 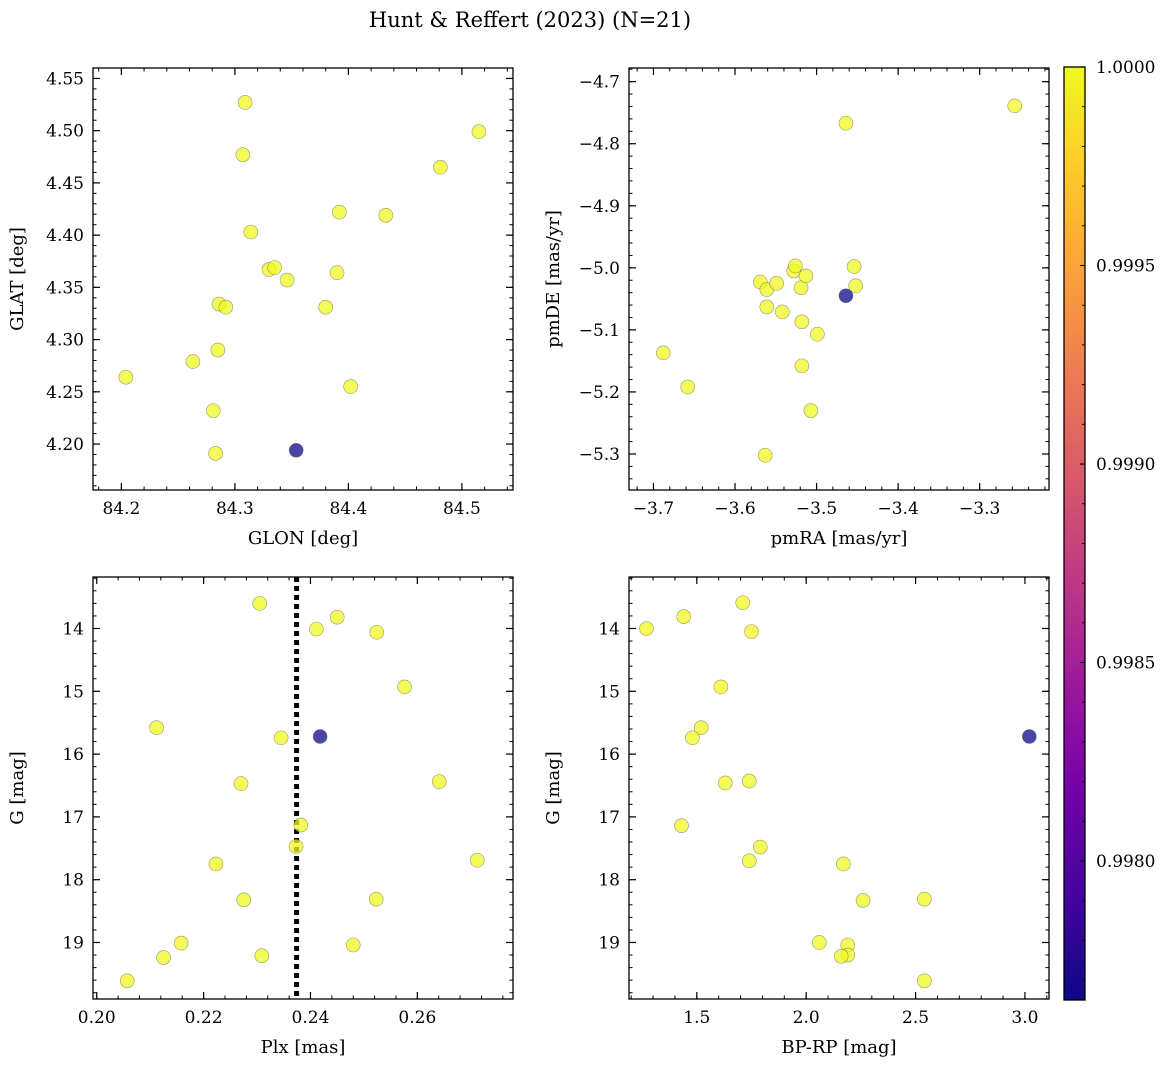 What do you see at coordinates (609, 755) in the screenshot?
I see `cmd-y-tick-label: 16` at bounding box center [609, 755].